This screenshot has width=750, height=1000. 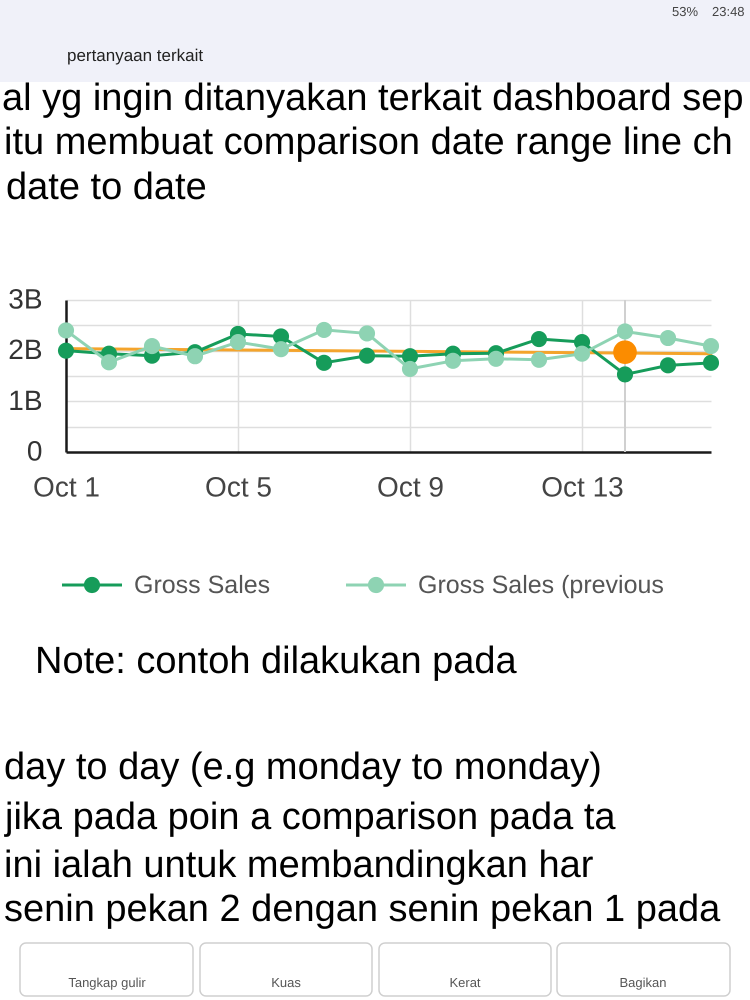 I want to click on text: day to day (e.g monday to monday), so click(x=303, y=767).